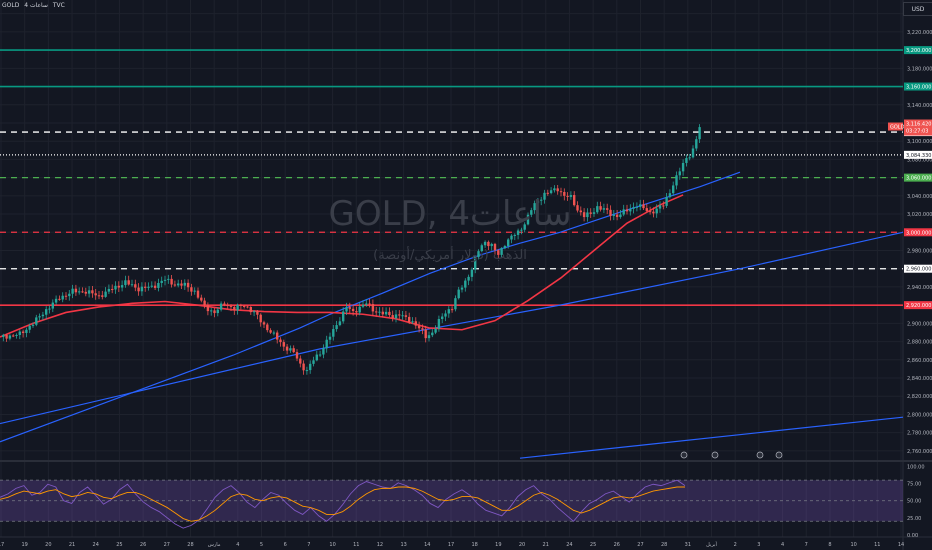 This screenshot has width=932, height=550. Describe the element at coordinates (918, 127) in the screenshot. I see `last-price-tag-bg` at that location.